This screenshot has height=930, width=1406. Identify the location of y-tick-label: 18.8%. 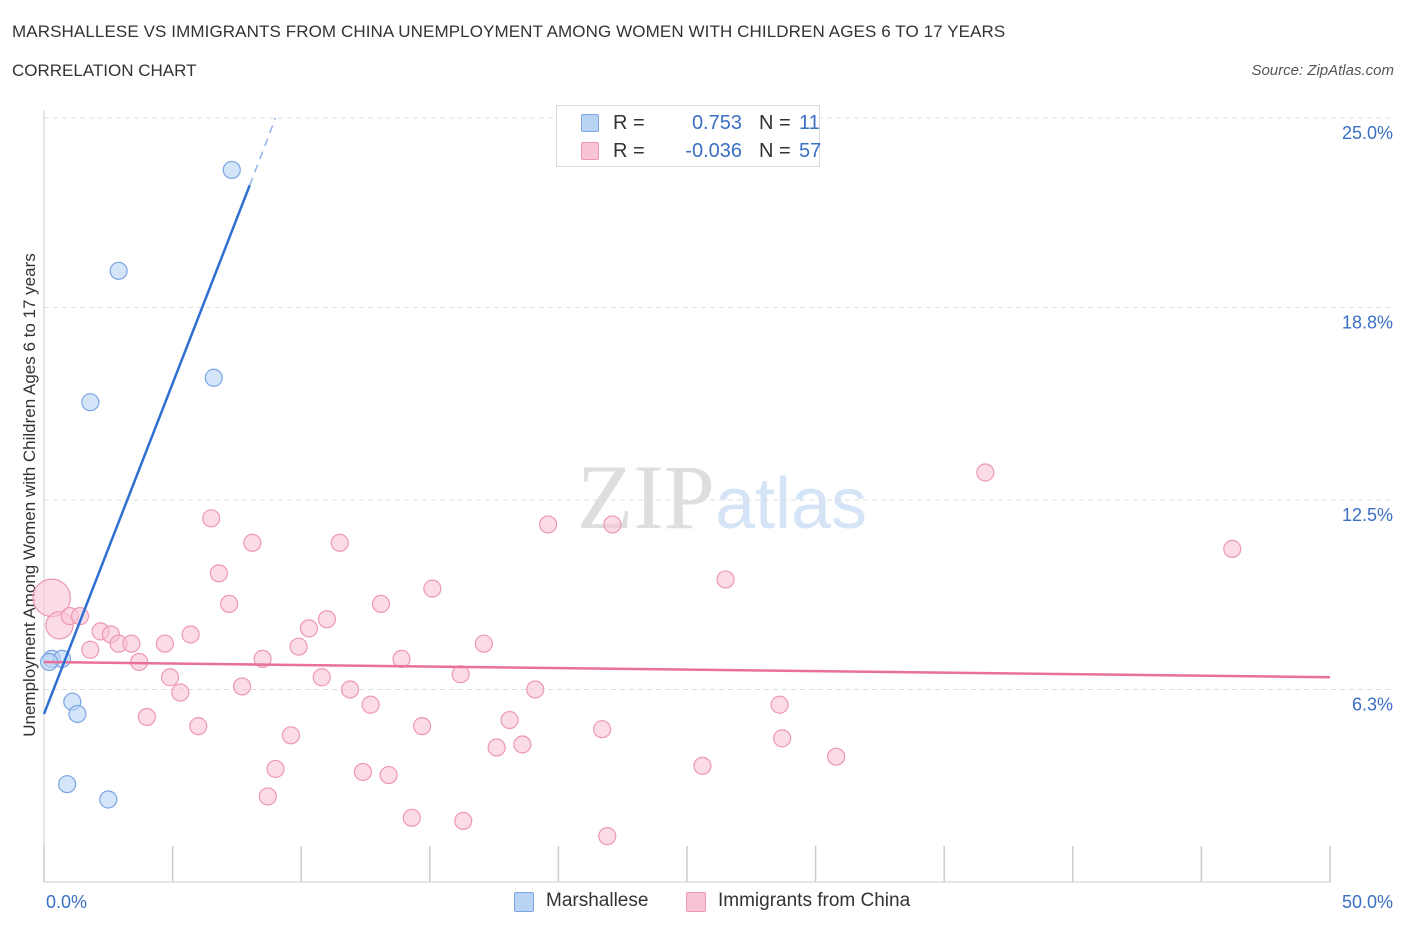
(1367, 322).